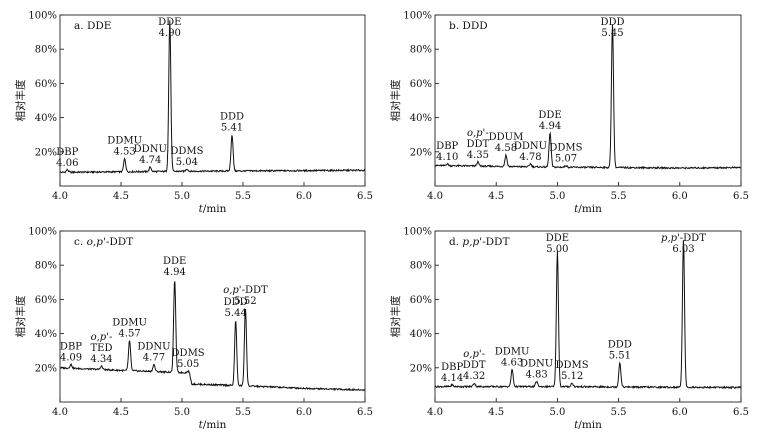  Describe the element at coordinates (232, 128) in the screenshot. I see `peak-label-line: 5.41` at that location.